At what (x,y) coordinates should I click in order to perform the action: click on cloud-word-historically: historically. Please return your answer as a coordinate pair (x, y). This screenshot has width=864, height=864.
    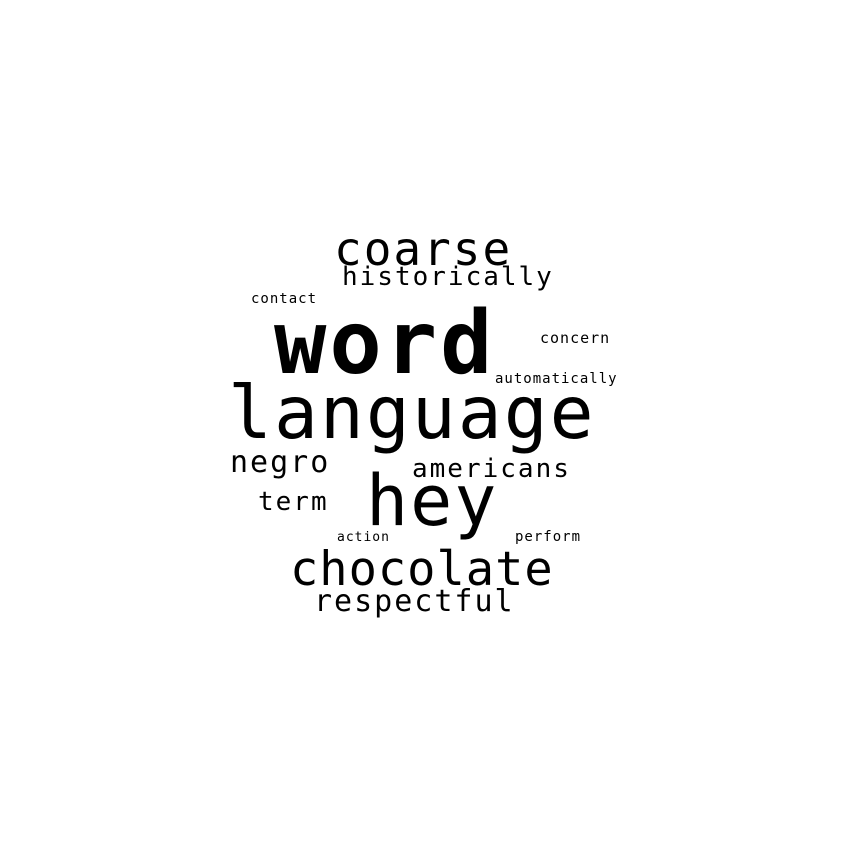
    Looking at the image, I should click on (448, 277).